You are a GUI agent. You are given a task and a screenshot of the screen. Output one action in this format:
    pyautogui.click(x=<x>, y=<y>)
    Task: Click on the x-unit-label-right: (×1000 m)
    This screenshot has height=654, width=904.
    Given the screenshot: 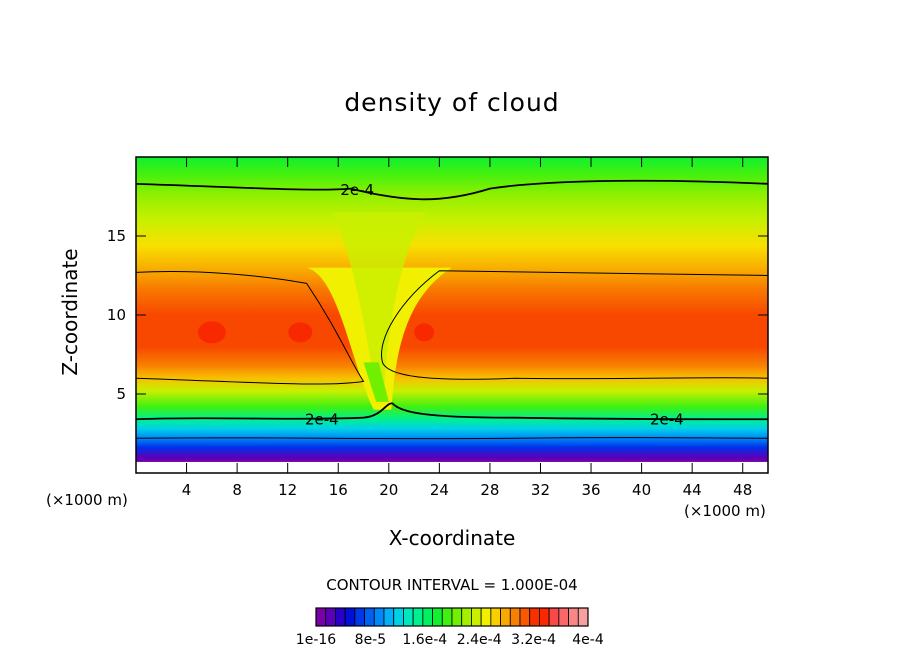 What is the action you would take?
    pyautogui.click(x=725, y=511)
    